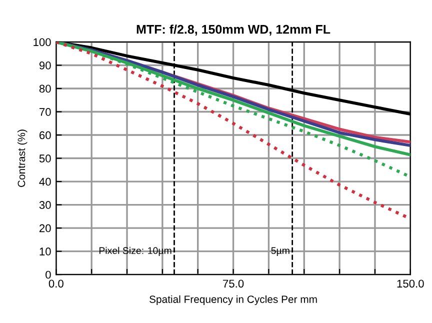 The width and height of the screenshot is (432, 323). Describe the element at coordinates (45, 112) in the screenshot. I see `y-tick-label: 70` at that location.